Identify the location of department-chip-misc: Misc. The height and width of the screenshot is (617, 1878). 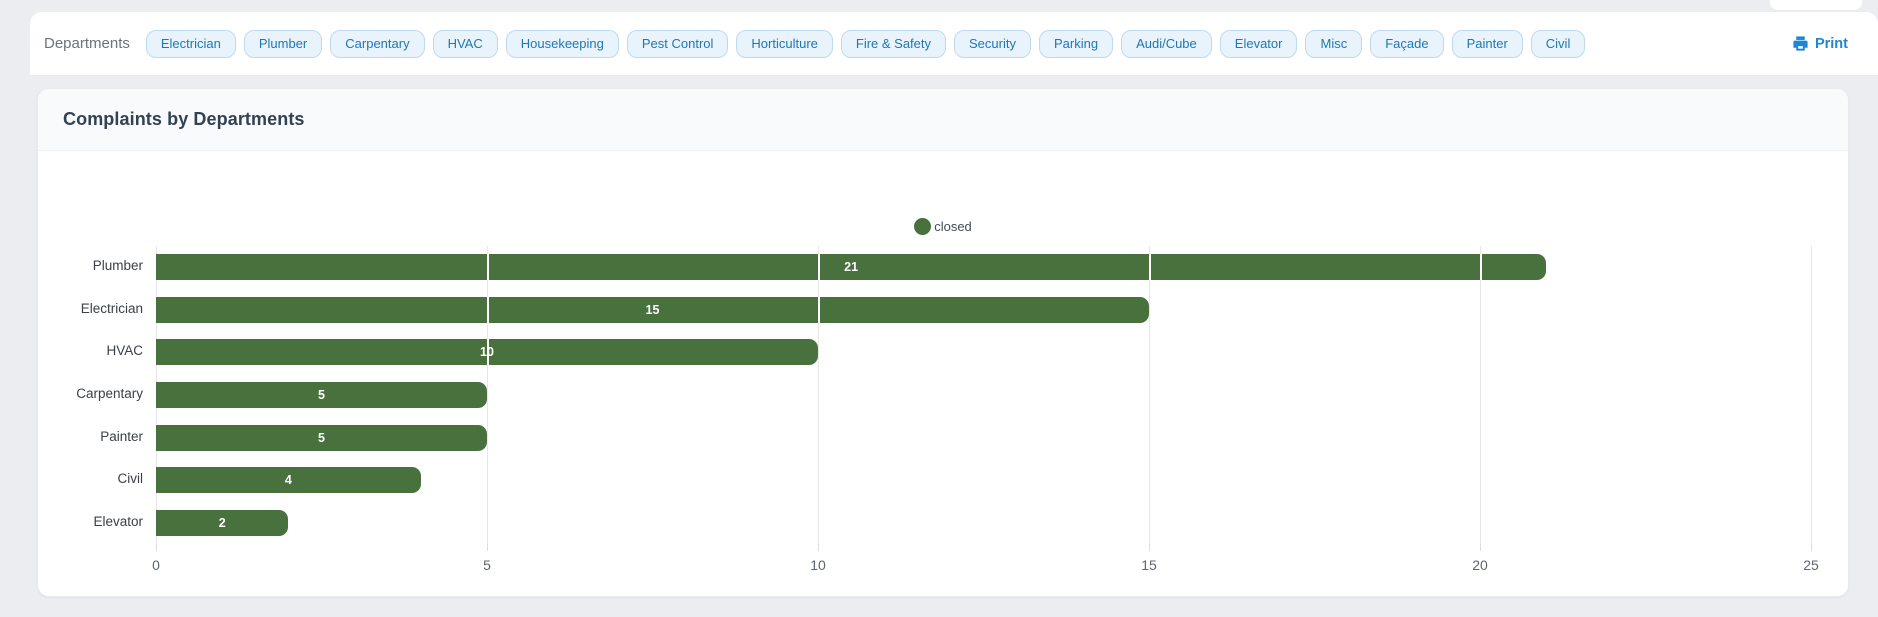
(1334, 43).